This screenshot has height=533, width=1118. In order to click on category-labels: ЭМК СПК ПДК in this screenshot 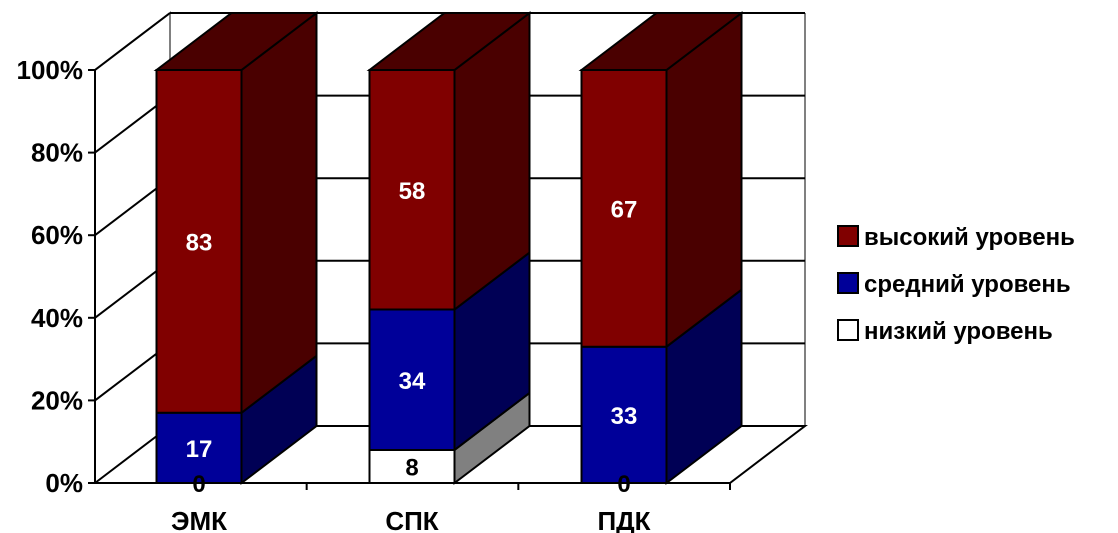, I will do `click(451, 508)`.